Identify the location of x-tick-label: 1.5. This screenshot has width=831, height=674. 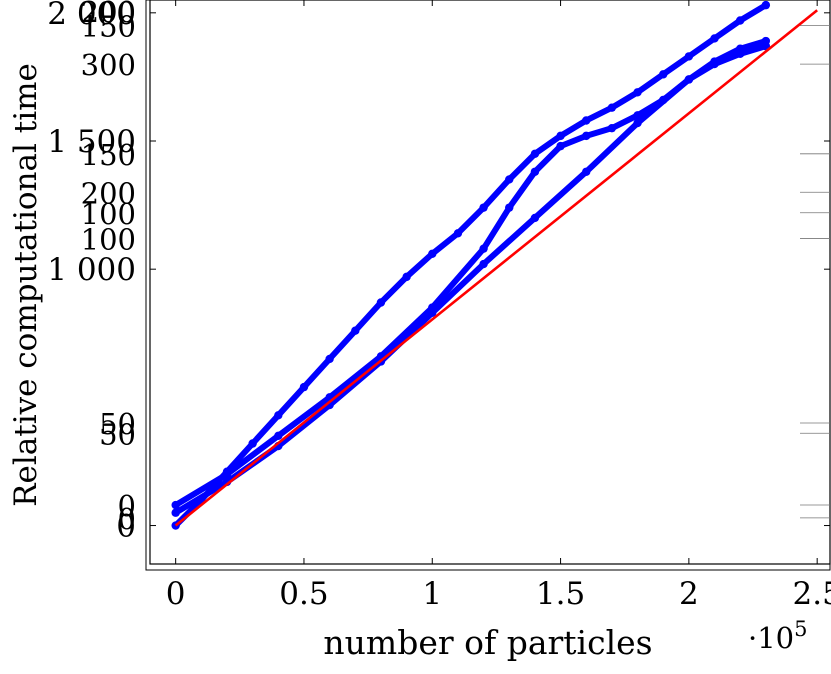
(560, 594).